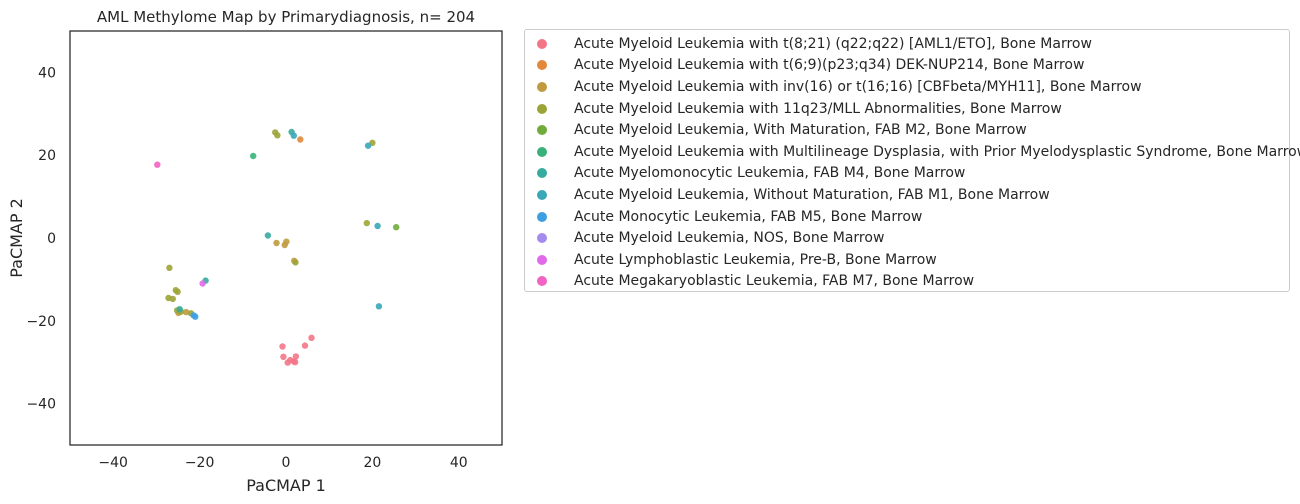 The image size is (1300, 504). Describe the element at coordinates (47, 156) in the screenshot. I see `y-tick-label: 20` at that location.